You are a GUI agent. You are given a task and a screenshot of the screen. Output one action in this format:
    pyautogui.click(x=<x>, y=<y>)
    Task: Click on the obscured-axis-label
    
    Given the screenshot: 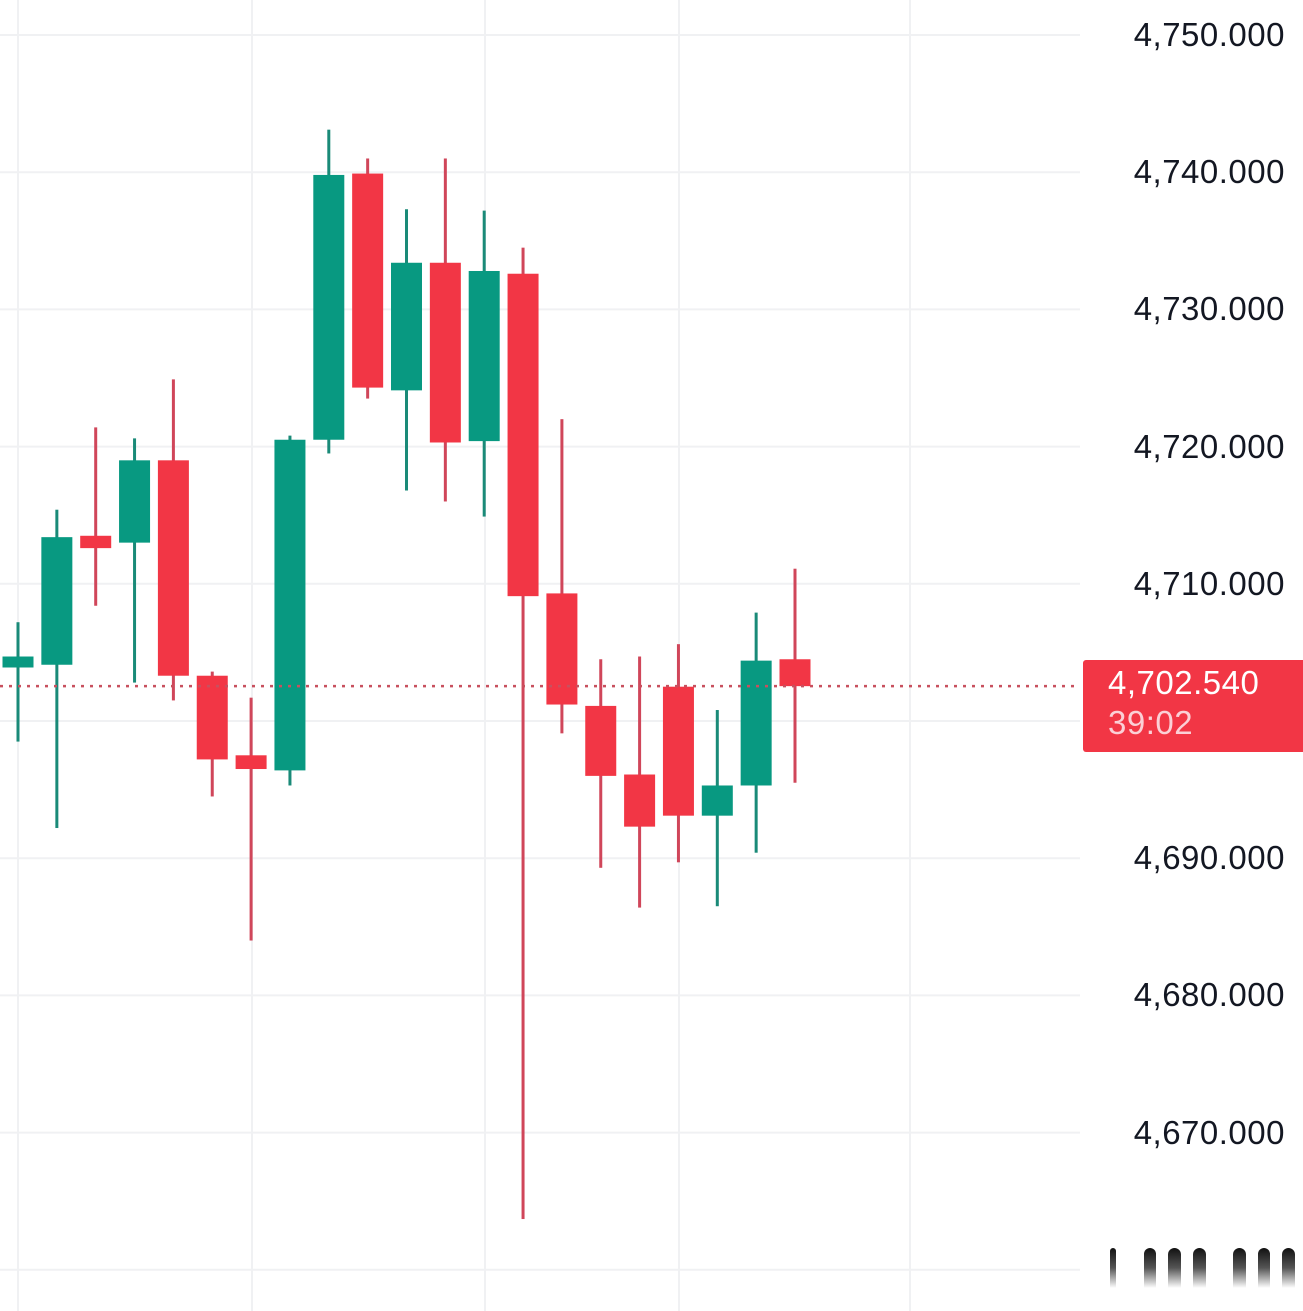 What is the action you would take?
    pyautogui.click(x=1202, y=1273)
    